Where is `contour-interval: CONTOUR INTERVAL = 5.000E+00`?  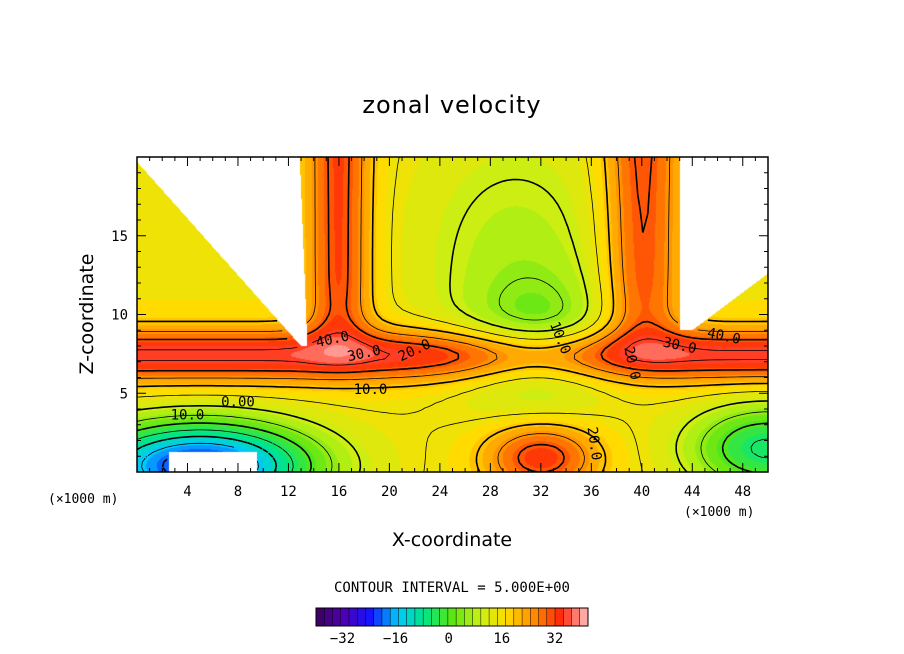
contour-interval: CONTOUR INTERVAL = 5.000E+00 is located at coordinates (452, 588).